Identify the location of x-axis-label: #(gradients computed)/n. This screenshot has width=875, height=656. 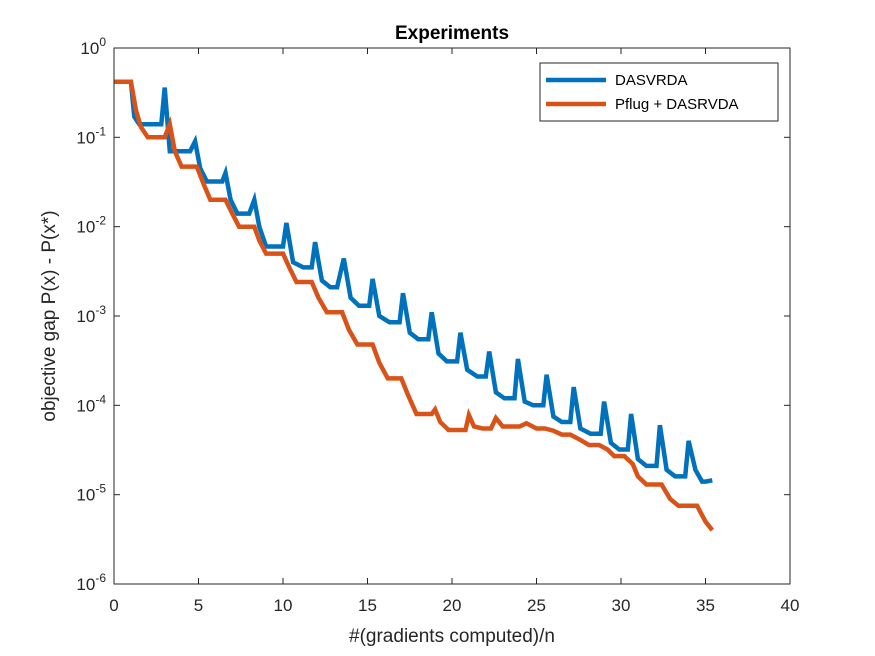
(452, 636).